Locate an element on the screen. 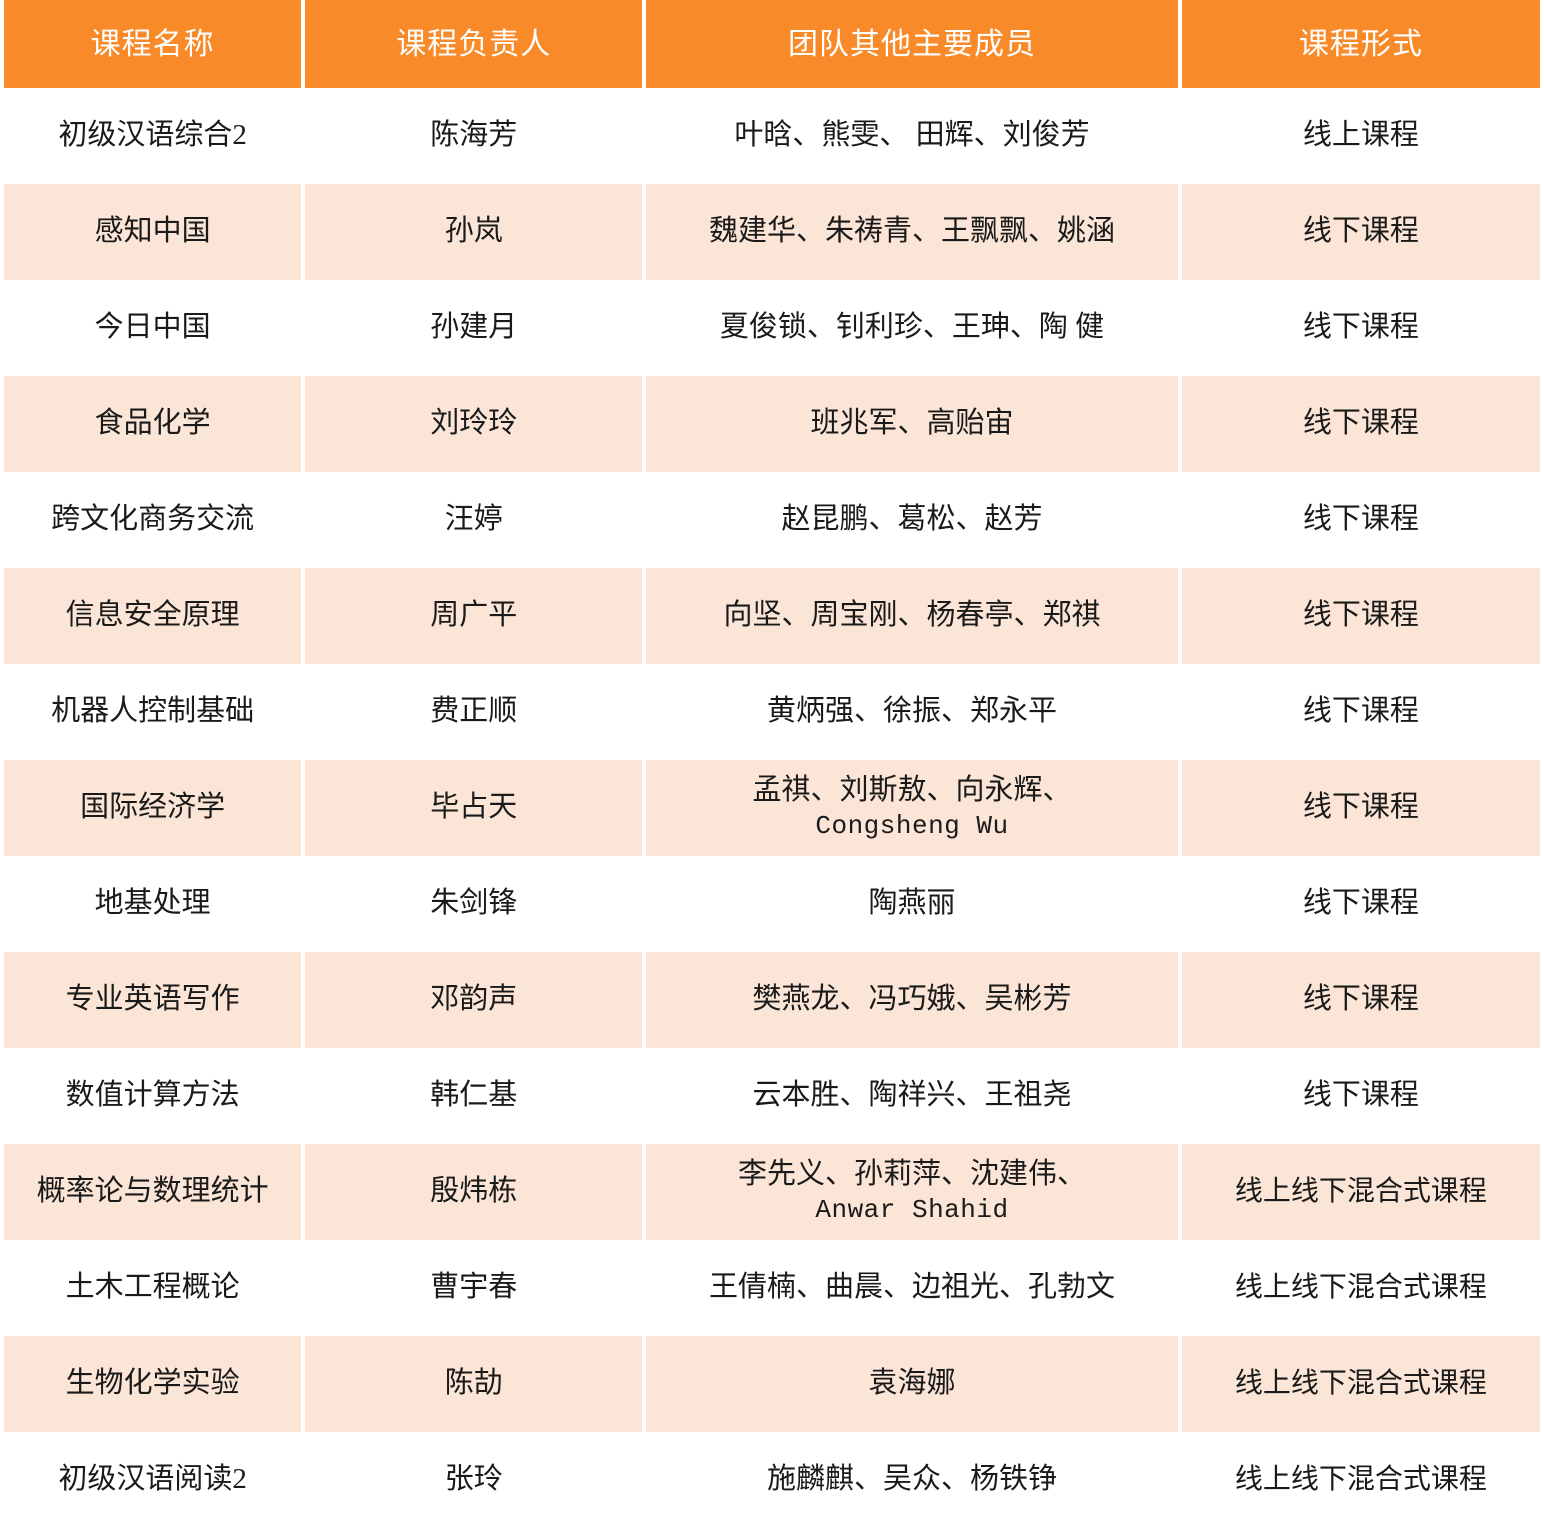  cell-course-name: 信息安全原理 is located at coordinates (153, 616).